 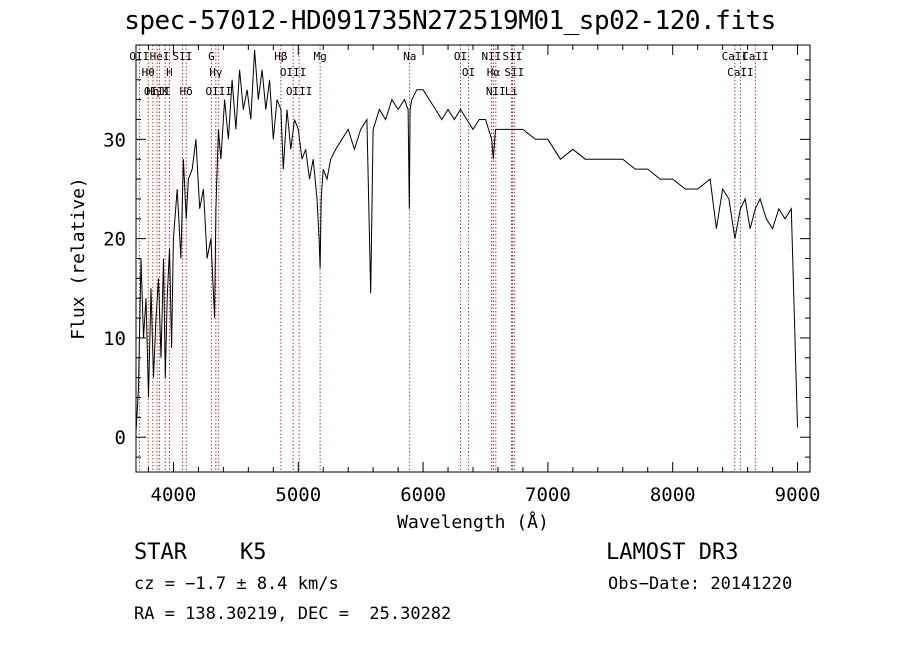 I want to click on x-tick-label: 7000, so click(x=548, y=495).